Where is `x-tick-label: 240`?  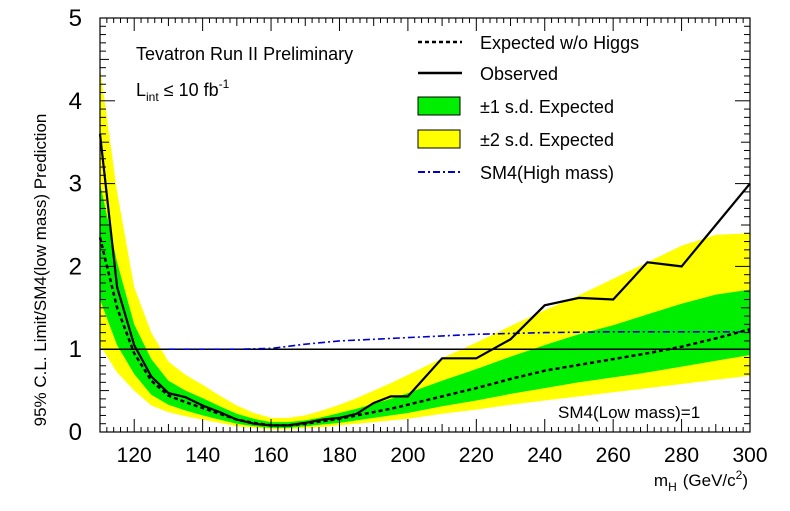
x-tick-label: 240 is located at coordinates (544, 455).